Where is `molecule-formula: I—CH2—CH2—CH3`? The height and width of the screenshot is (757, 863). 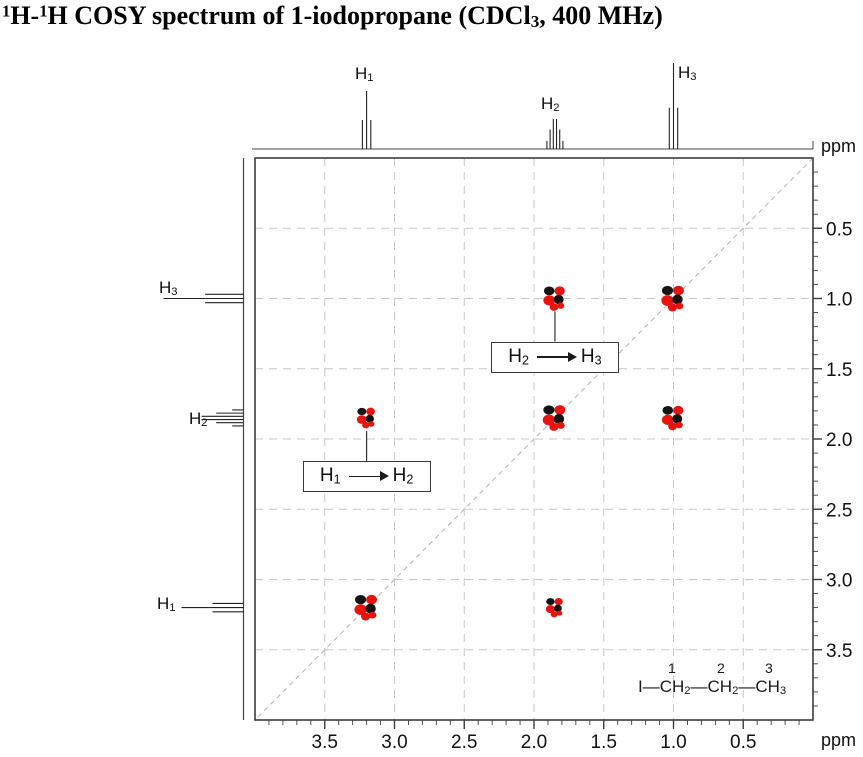 molecule-formula: I—CH2—CH2—CH3 is located at coordinates (712, 687).